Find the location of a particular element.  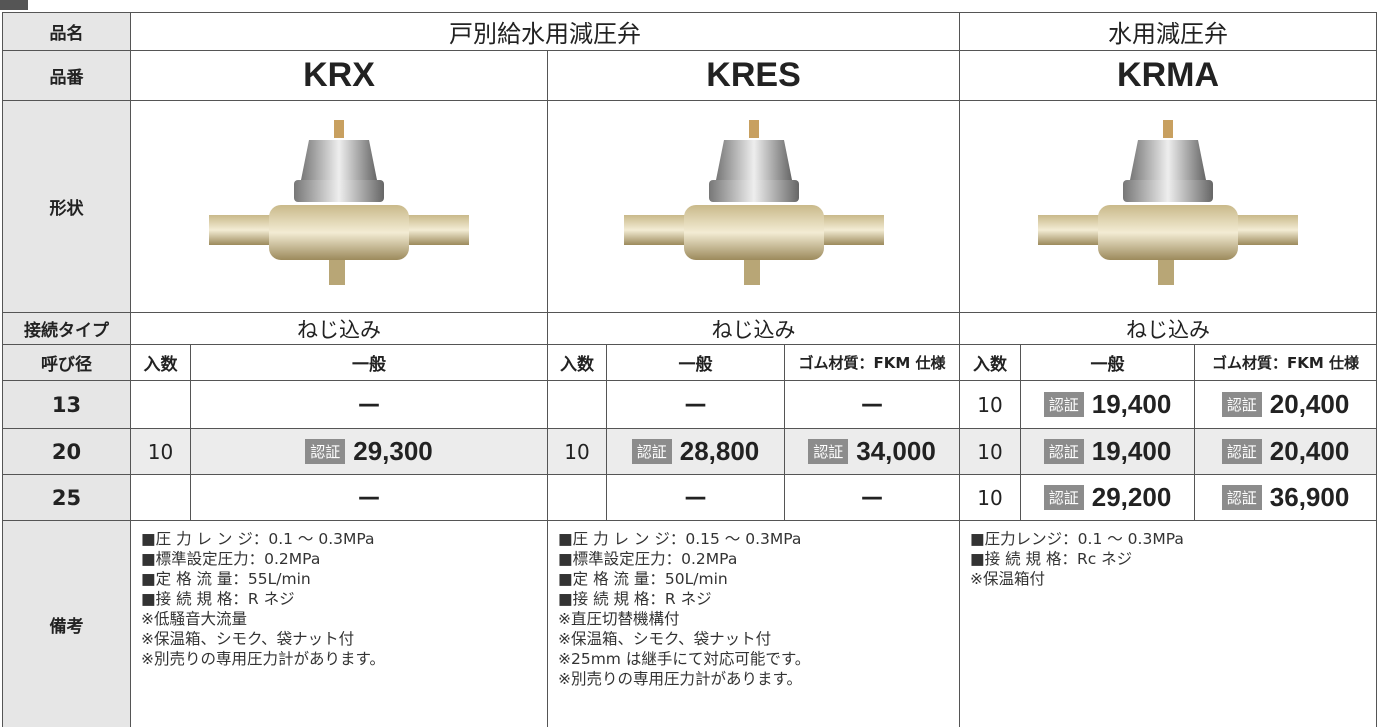

price: 34,000 is located at coordinates (896, 451).